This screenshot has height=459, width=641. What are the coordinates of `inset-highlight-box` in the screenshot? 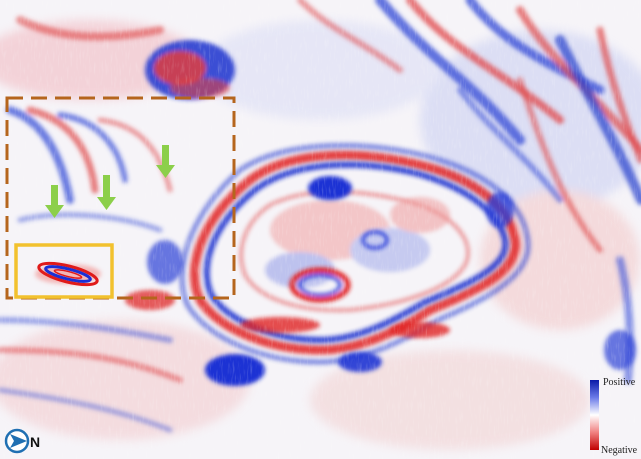 It's located at (64, 271).